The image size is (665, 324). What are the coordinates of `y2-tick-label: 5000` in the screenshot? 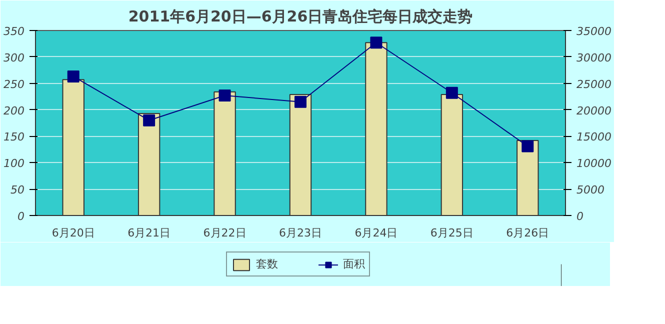 It's located at (590, 190).